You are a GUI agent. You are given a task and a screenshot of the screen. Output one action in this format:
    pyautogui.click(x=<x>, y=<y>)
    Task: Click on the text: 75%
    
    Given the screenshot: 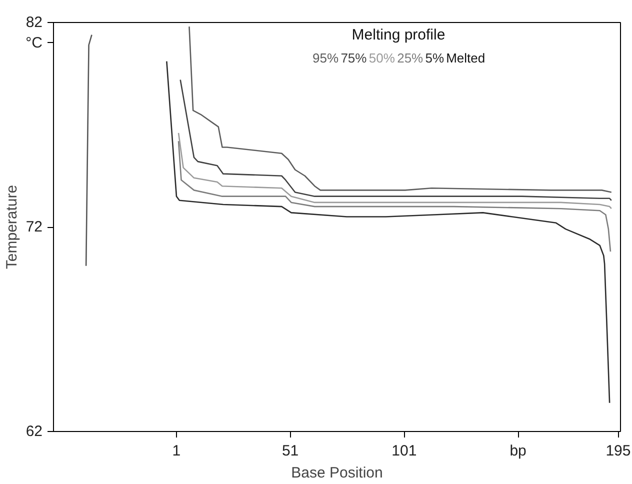 What is the action you would take?
    pyautogui.click(x=354, y=58)
    